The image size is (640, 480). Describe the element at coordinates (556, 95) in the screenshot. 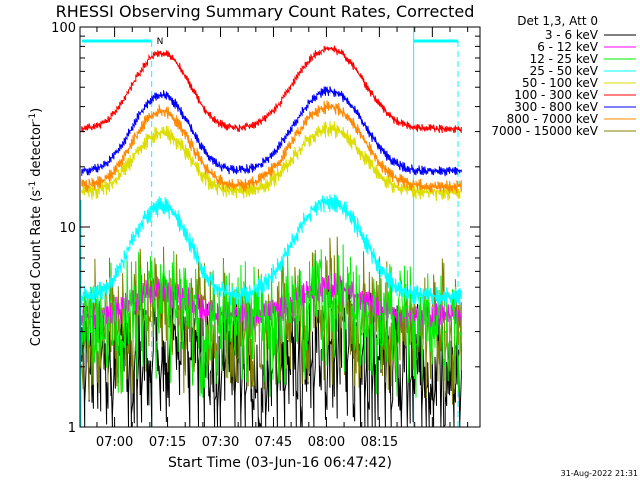

I see `legend-label: 100 - 300 keV` at that location.